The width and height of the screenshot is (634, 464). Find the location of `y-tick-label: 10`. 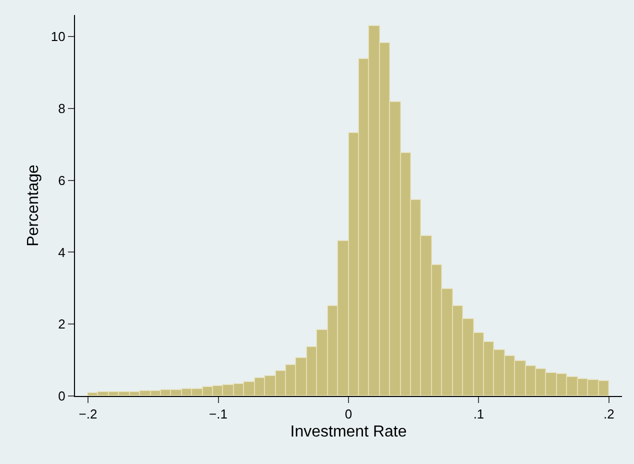

y-tick-label: 10 is located at coordinates (58, 36).